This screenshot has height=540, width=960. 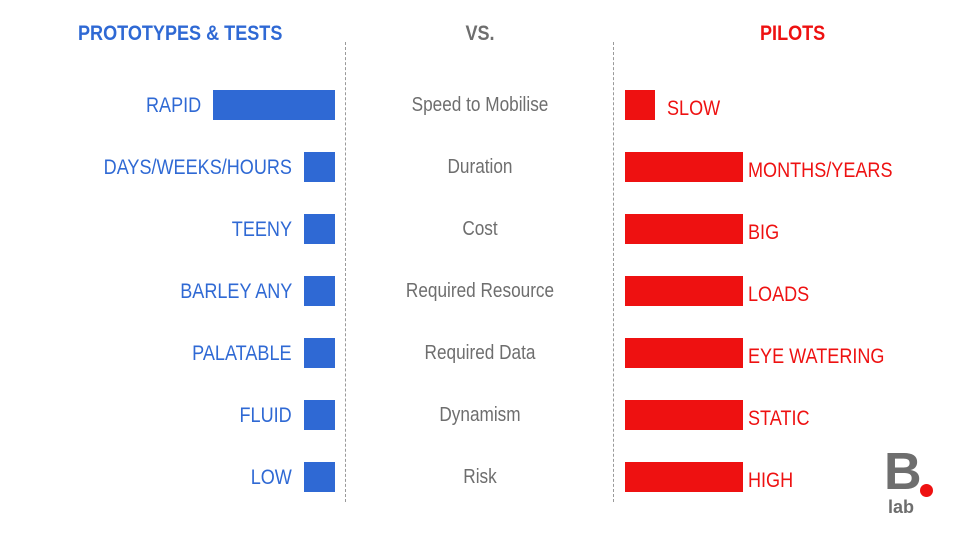 What do you see at coordinates (271, 477) in the screenshot?
I see `prototype-value-label: LOW` at bounding box center [271, 477].